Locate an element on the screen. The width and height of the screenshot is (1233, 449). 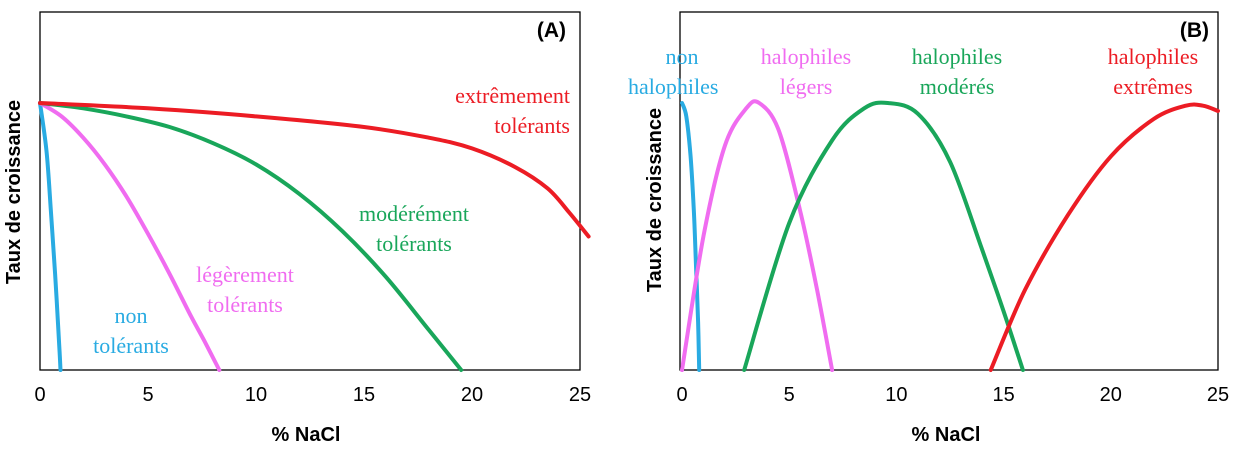
panel-b-y-axis-label: Taux de croissance is located at coordinates (655, 200).